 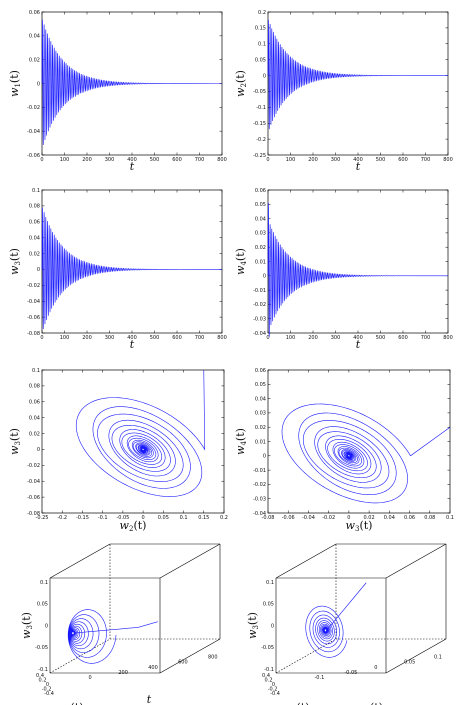 I want to click on y-tick-label: -0.05, so click(x=259, y=92).